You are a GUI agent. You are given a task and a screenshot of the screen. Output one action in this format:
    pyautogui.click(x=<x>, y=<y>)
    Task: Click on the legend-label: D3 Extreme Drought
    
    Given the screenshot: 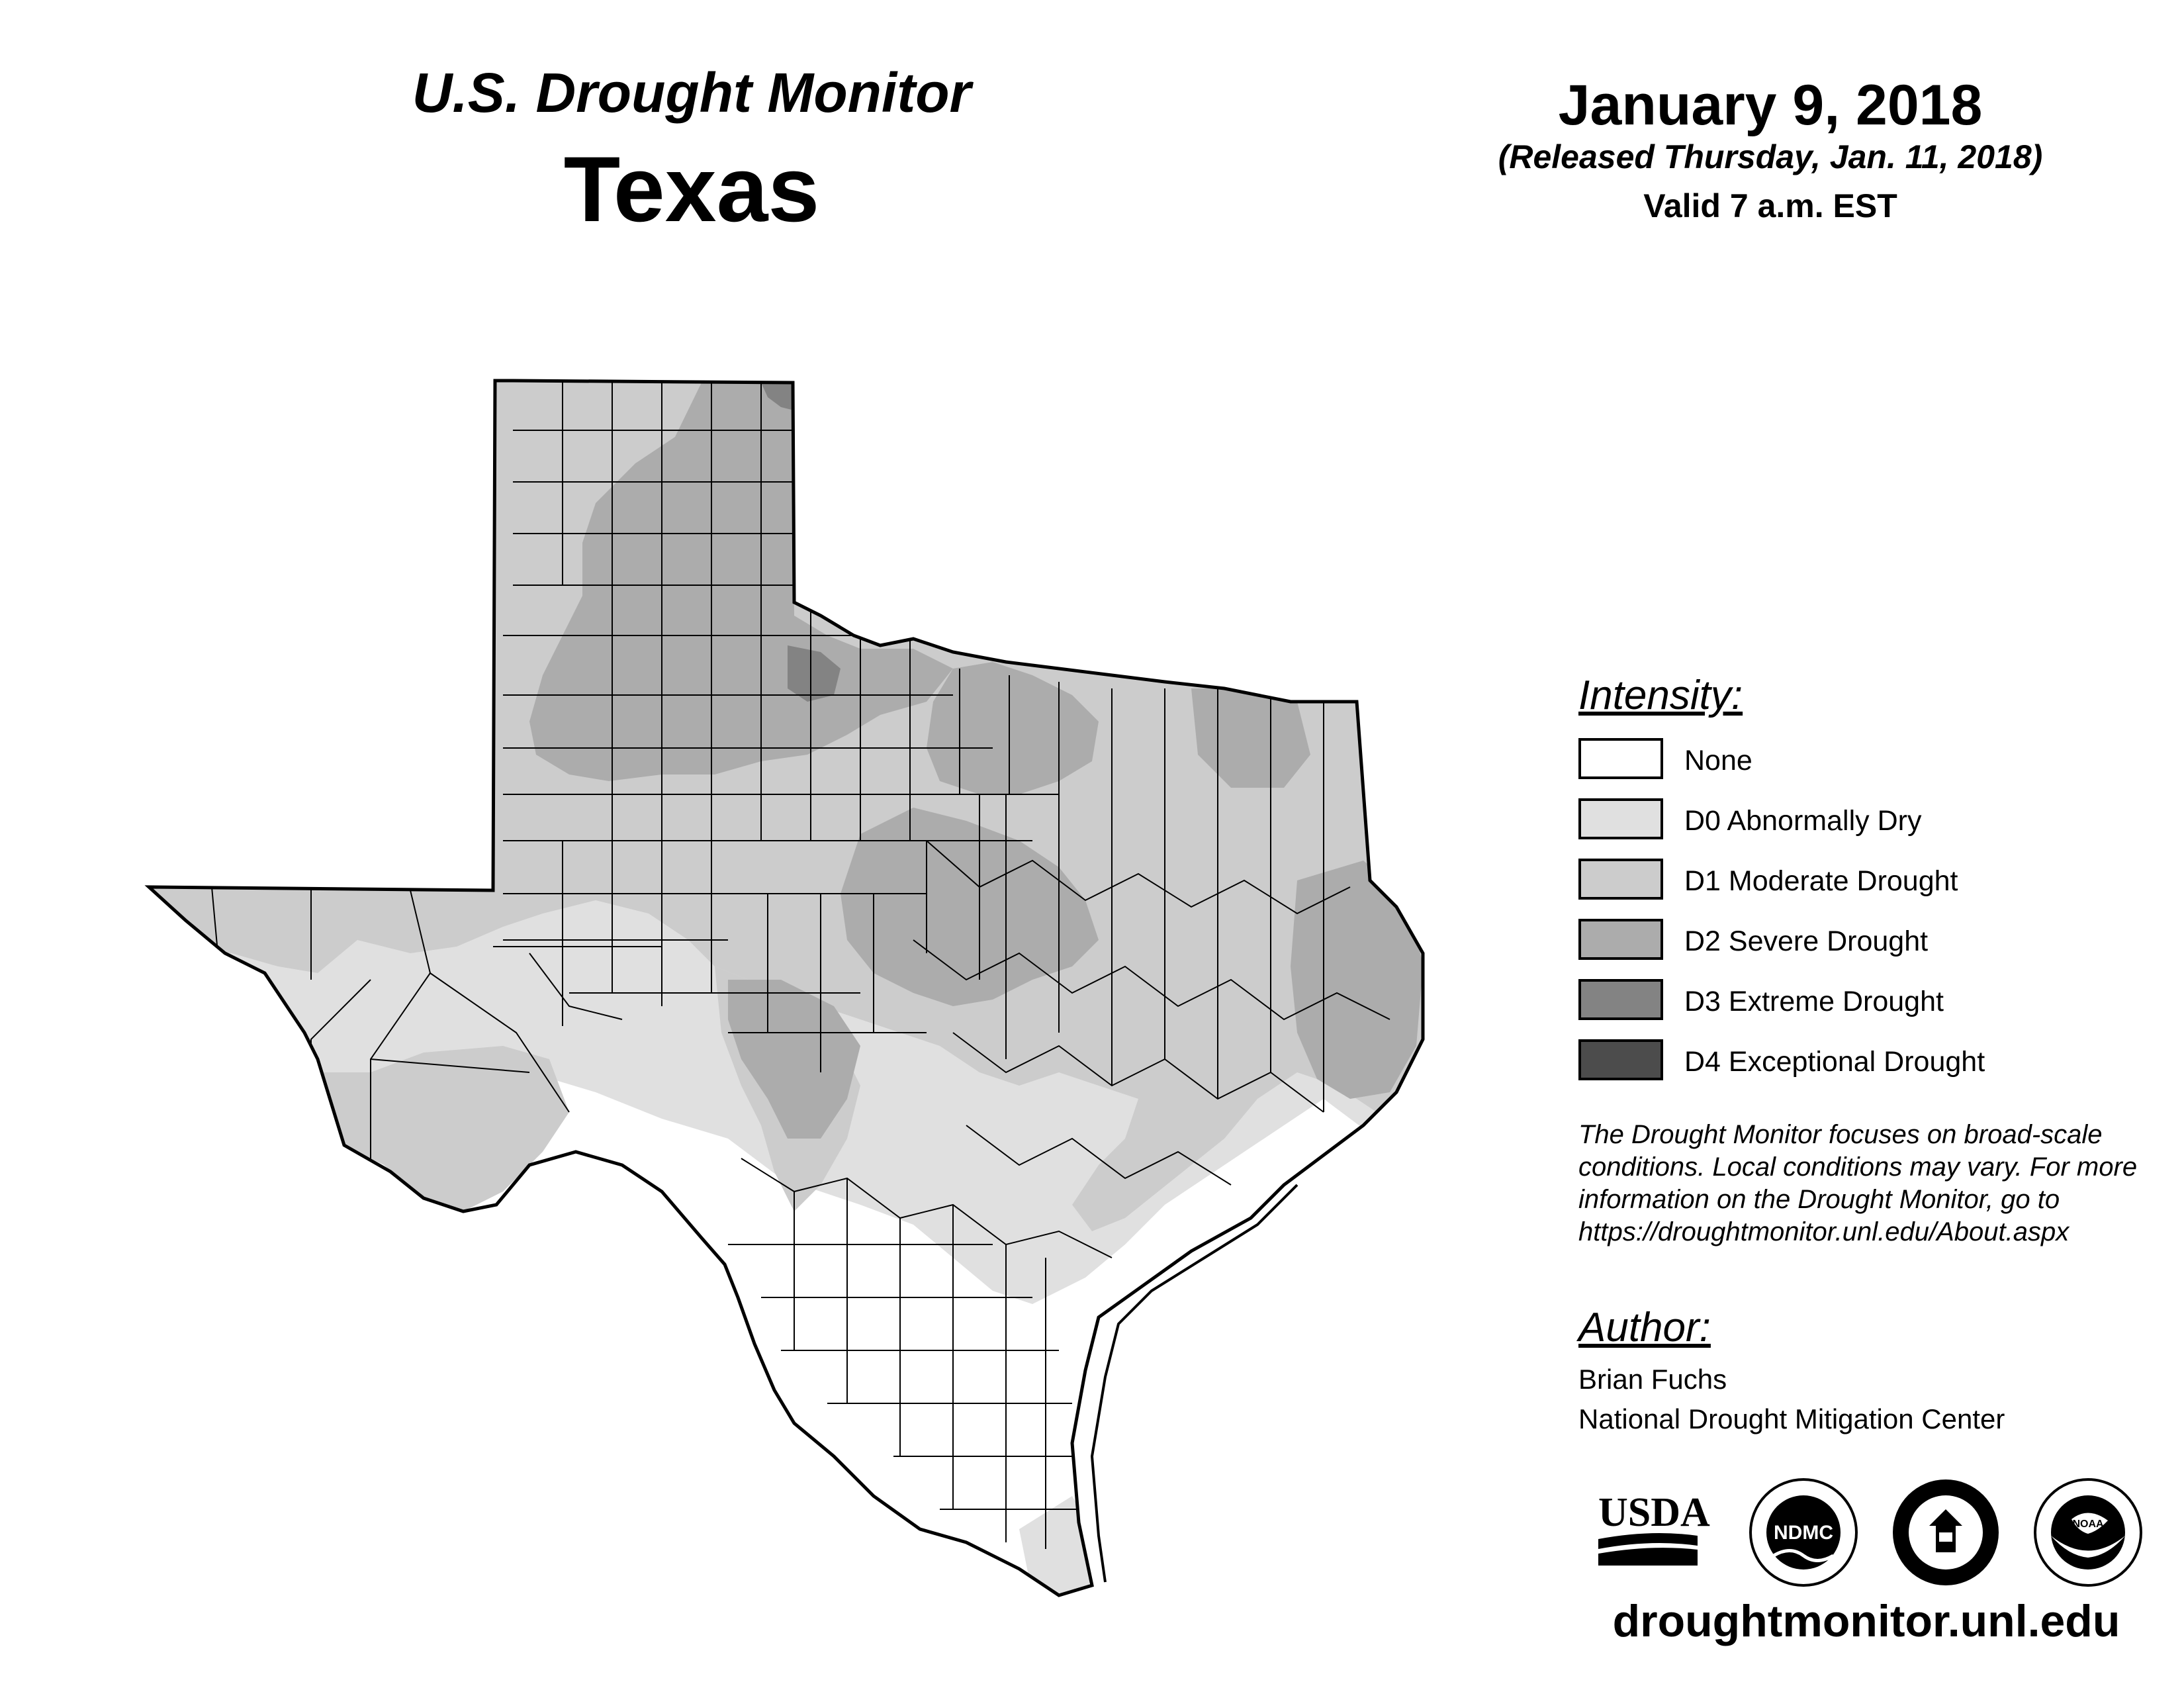 What is the action you would take?
    pyautogui.click(x=1814, y=1001)
    